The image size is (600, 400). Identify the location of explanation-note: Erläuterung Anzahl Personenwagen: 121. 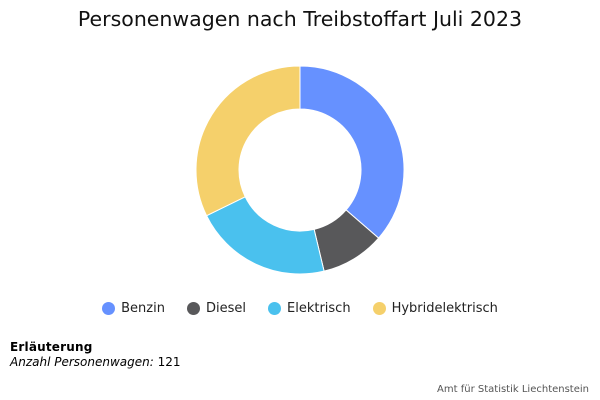
(95, 355).